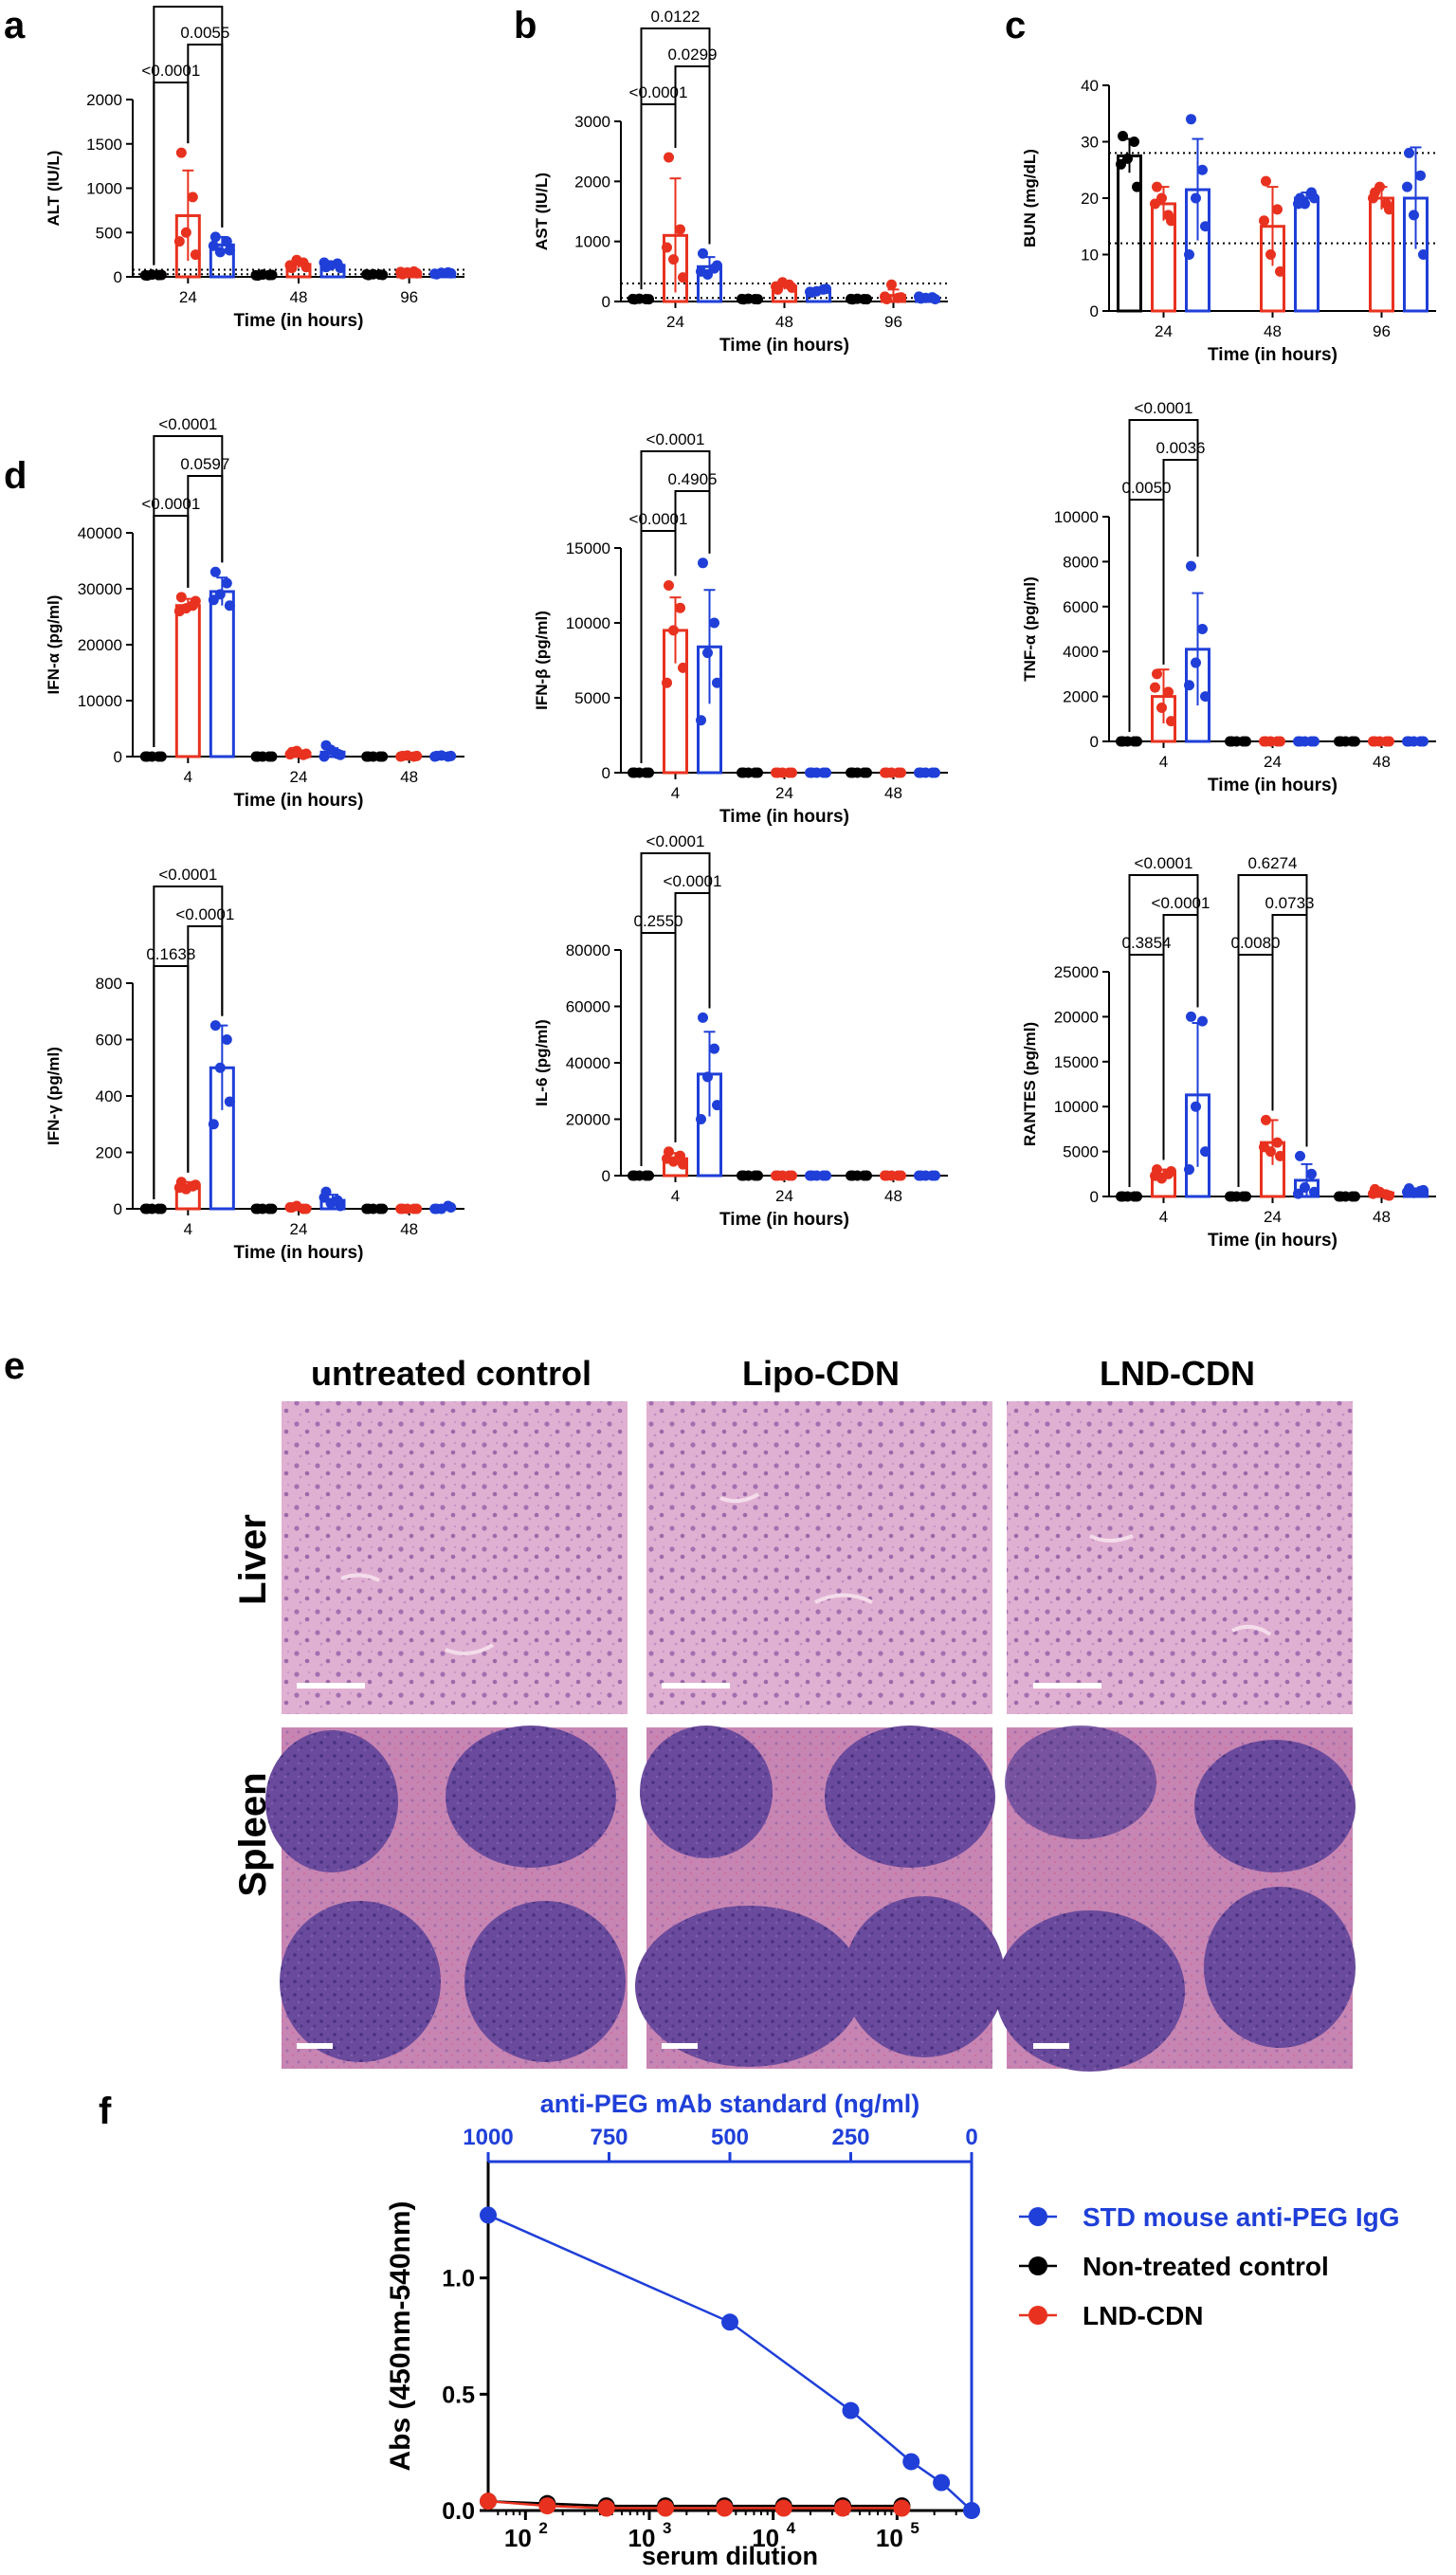  I want to click on p-value-label: 0.0299, so click(693, 55).